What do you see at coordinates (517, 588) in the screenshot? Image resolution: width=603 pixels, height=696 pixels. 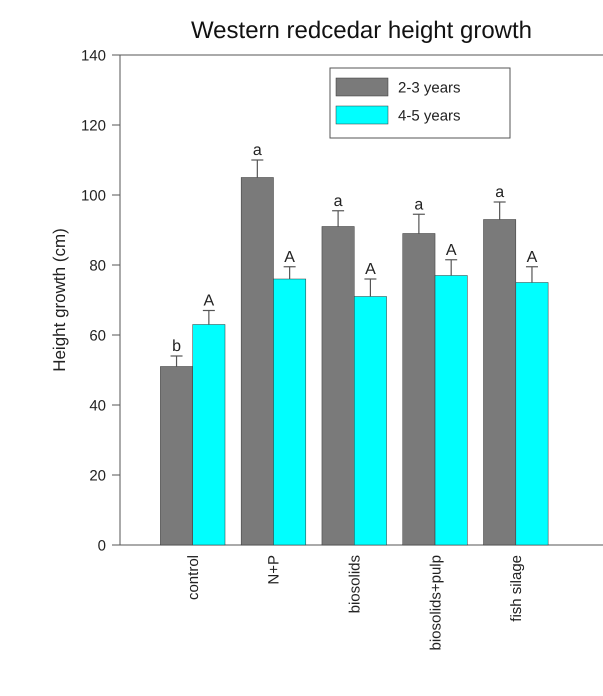 I see `x-tick-label: fish silage` at bounding box center [517, 588].